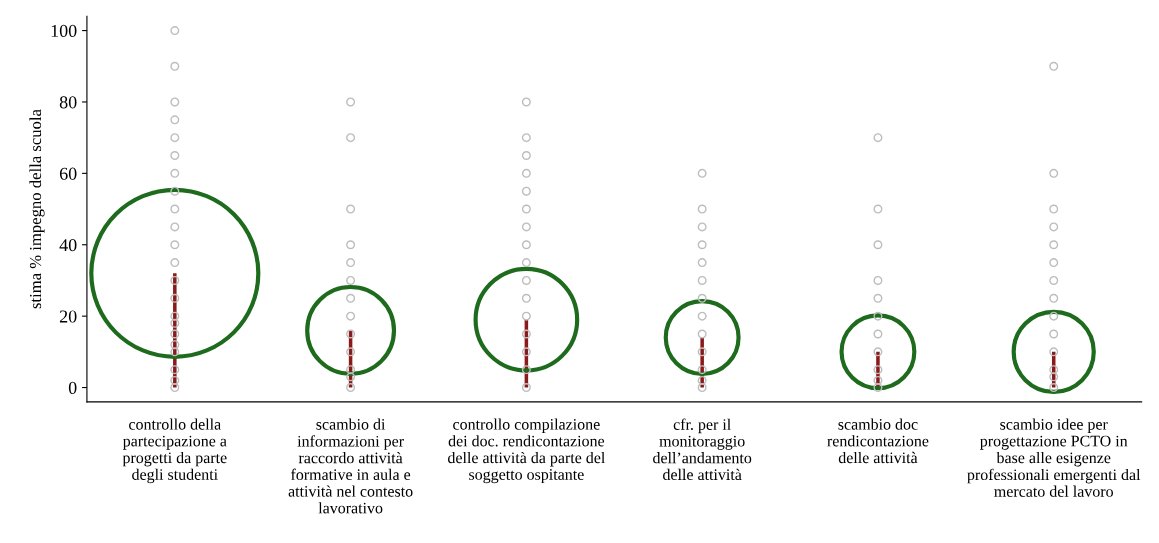 This screenshot has height=543, width=1159. Describe the element at coordinates (1054, 457) in the screenshot. I see `x-tick-label: scambio idee per progettazione PCTO in base alle esigenze professionali emergenti dal mercato del lavoro` at that location.